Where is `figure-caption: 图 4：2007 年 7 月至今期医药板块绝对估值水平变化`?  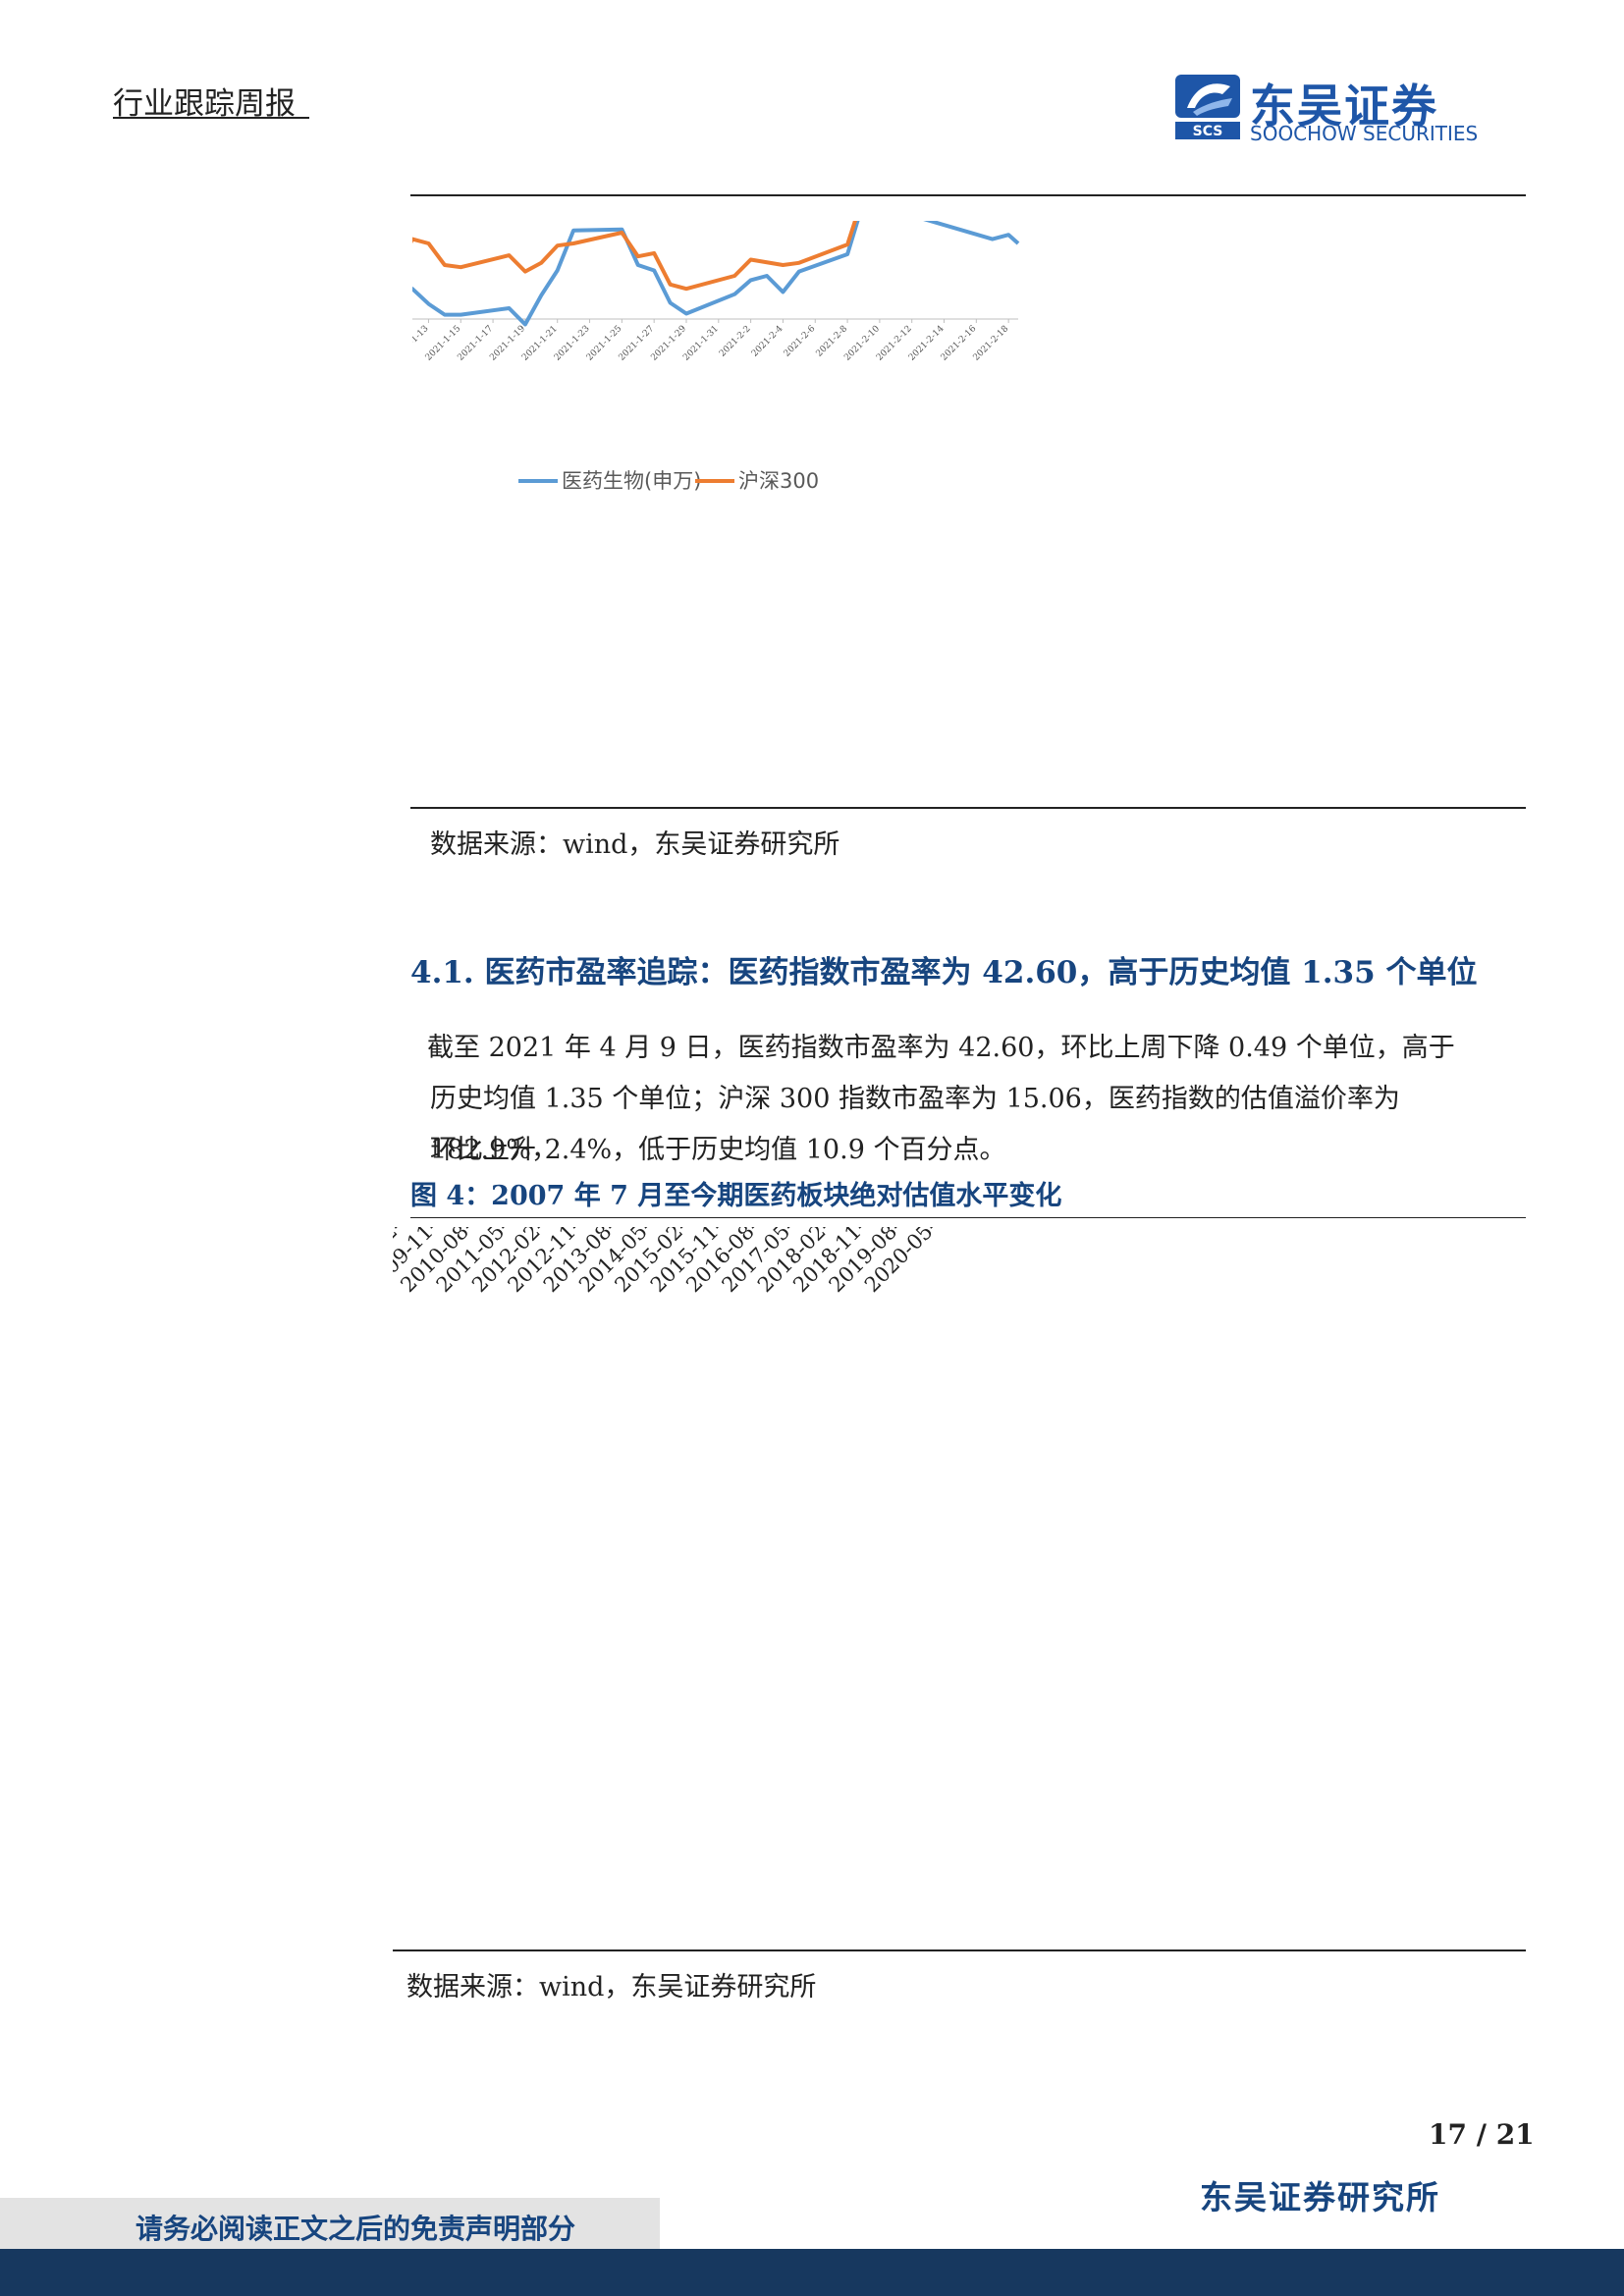 figure-caption: 图 4：2007 年 7 月至今期医药板块绝对估值水平变化 is located at coordinates (736, 1196).